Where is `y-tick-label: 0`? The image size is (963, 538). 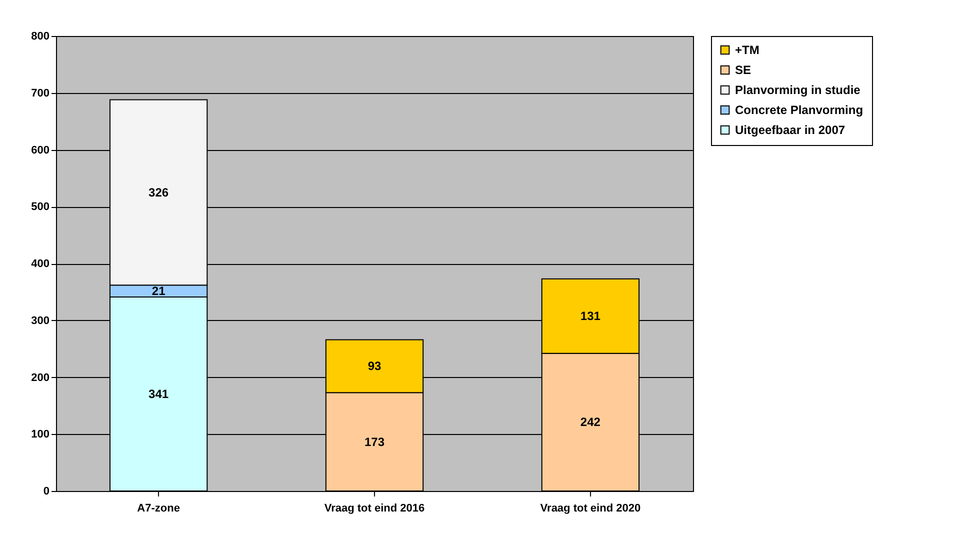
y-tick-label: 0 is located at coordinates (46, 492).